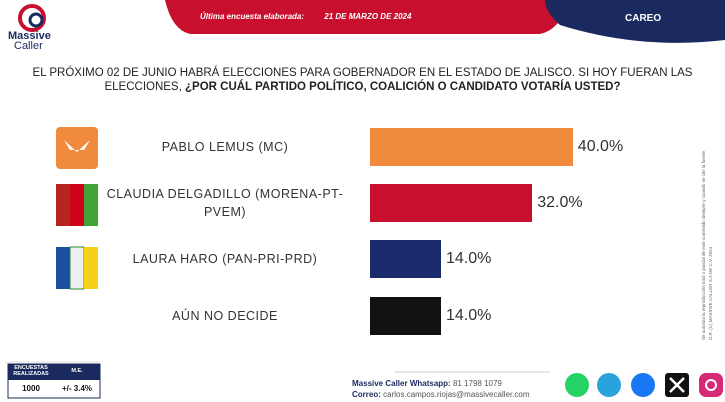  Describe the element at coordinates (225, 259) in the screenshot. I see `category-label: LAURA HARO (PAN-PRI-PRD)` at that location.